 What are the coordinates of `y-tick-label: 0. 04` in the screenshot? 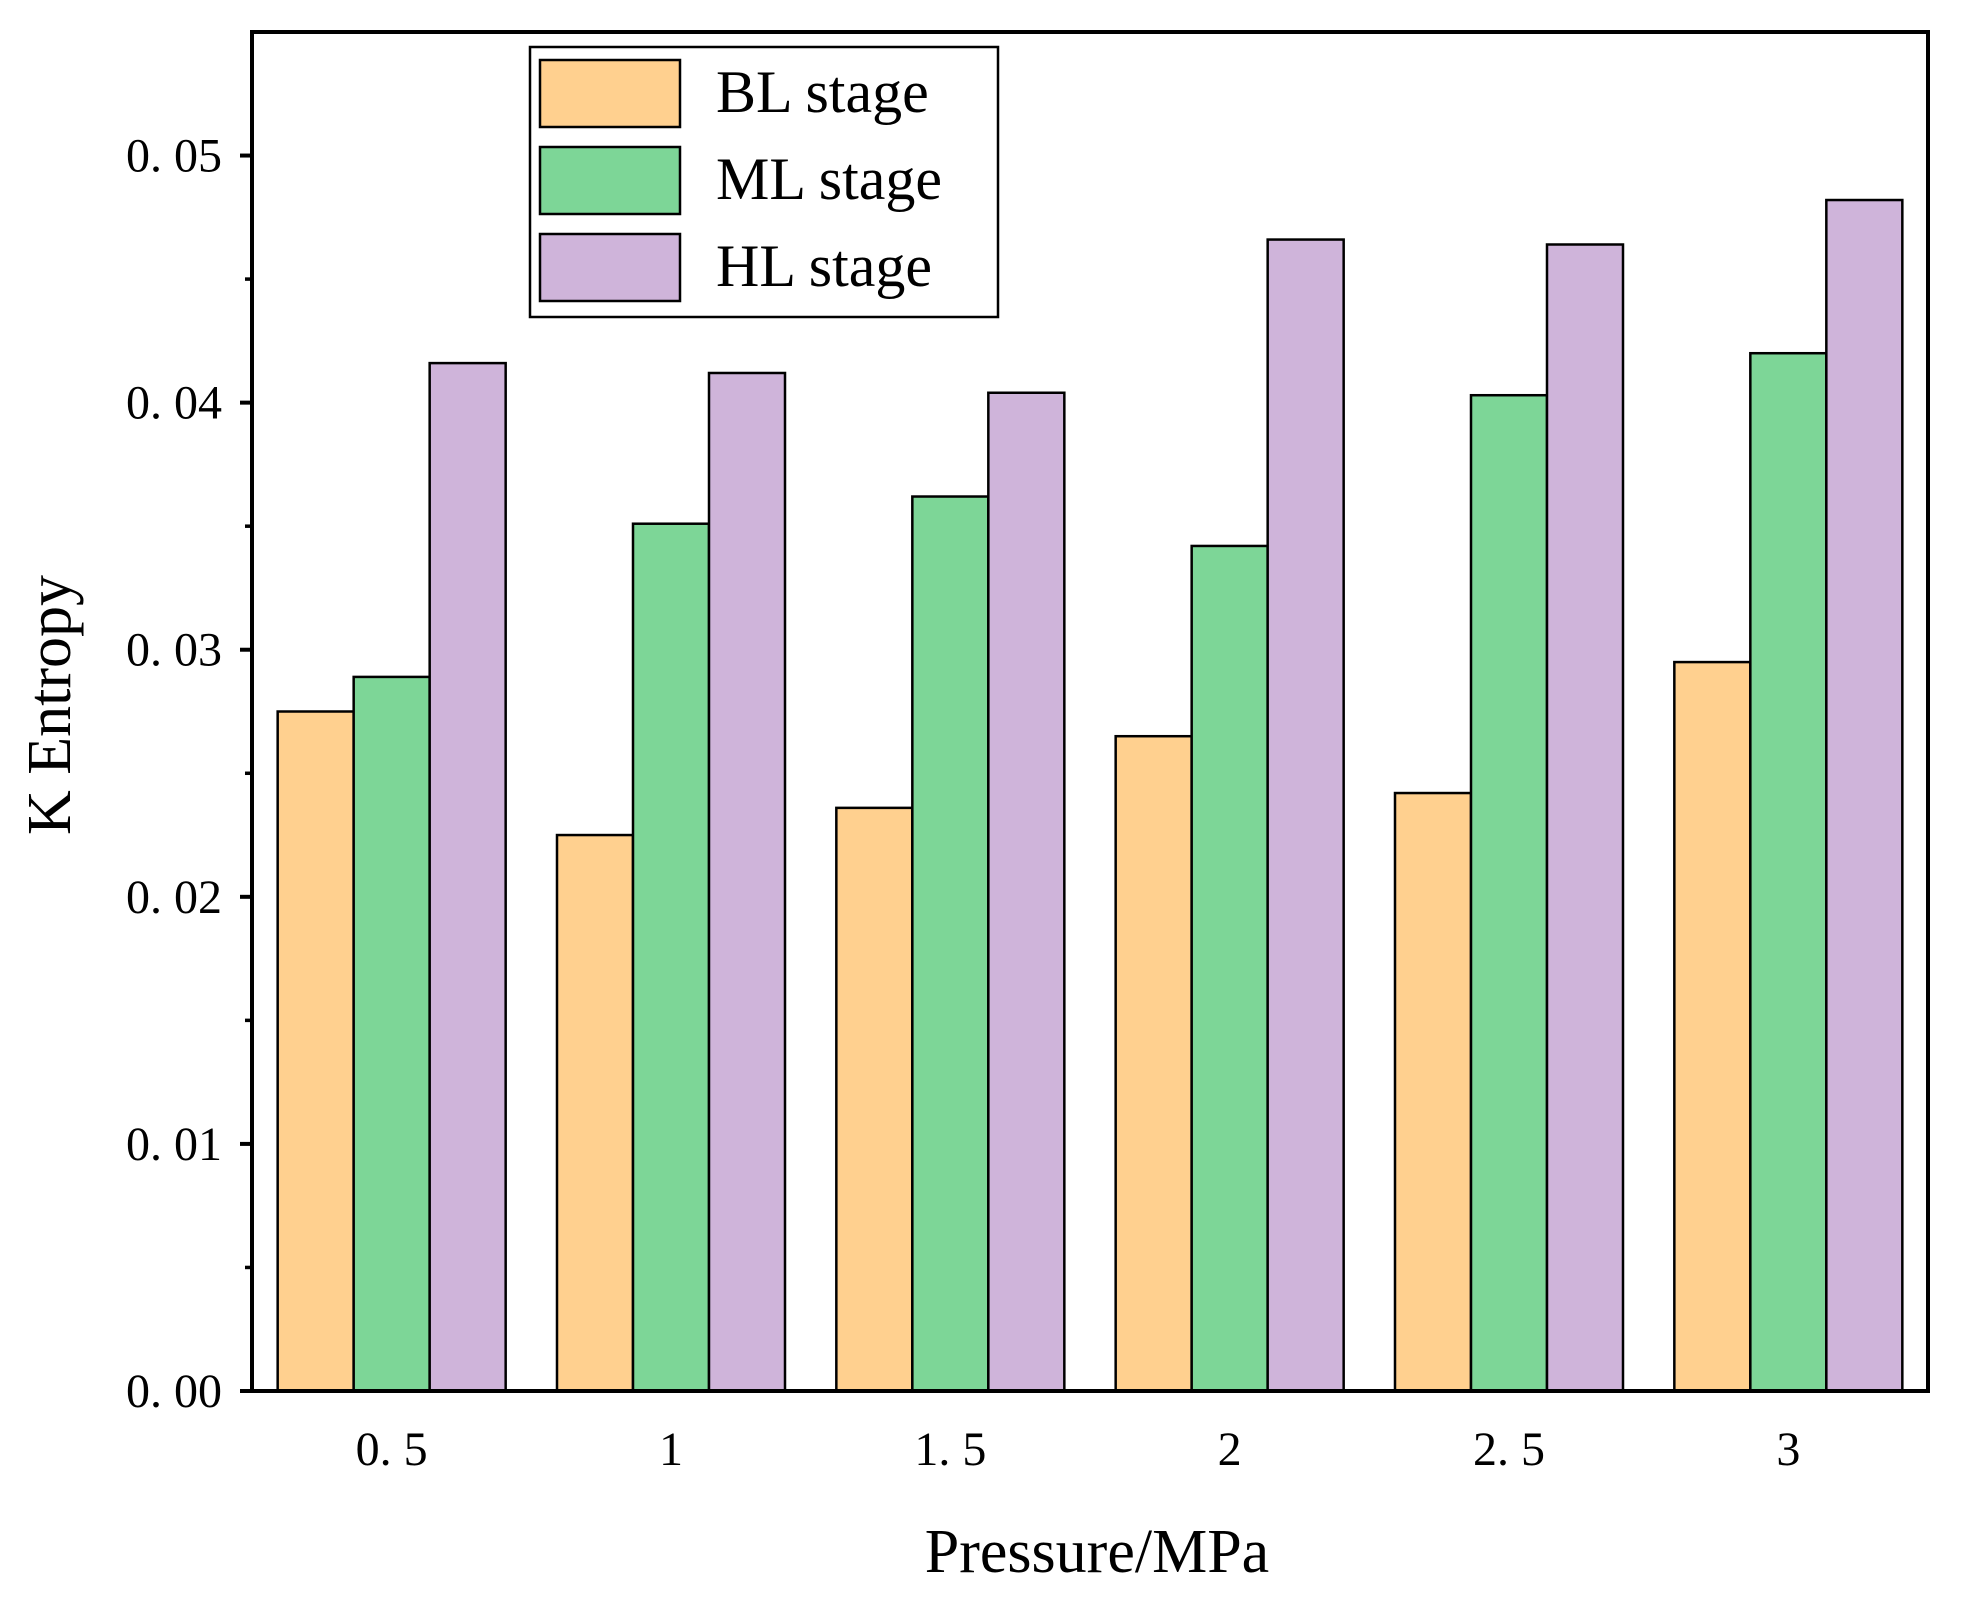 It's located at (174, 403).